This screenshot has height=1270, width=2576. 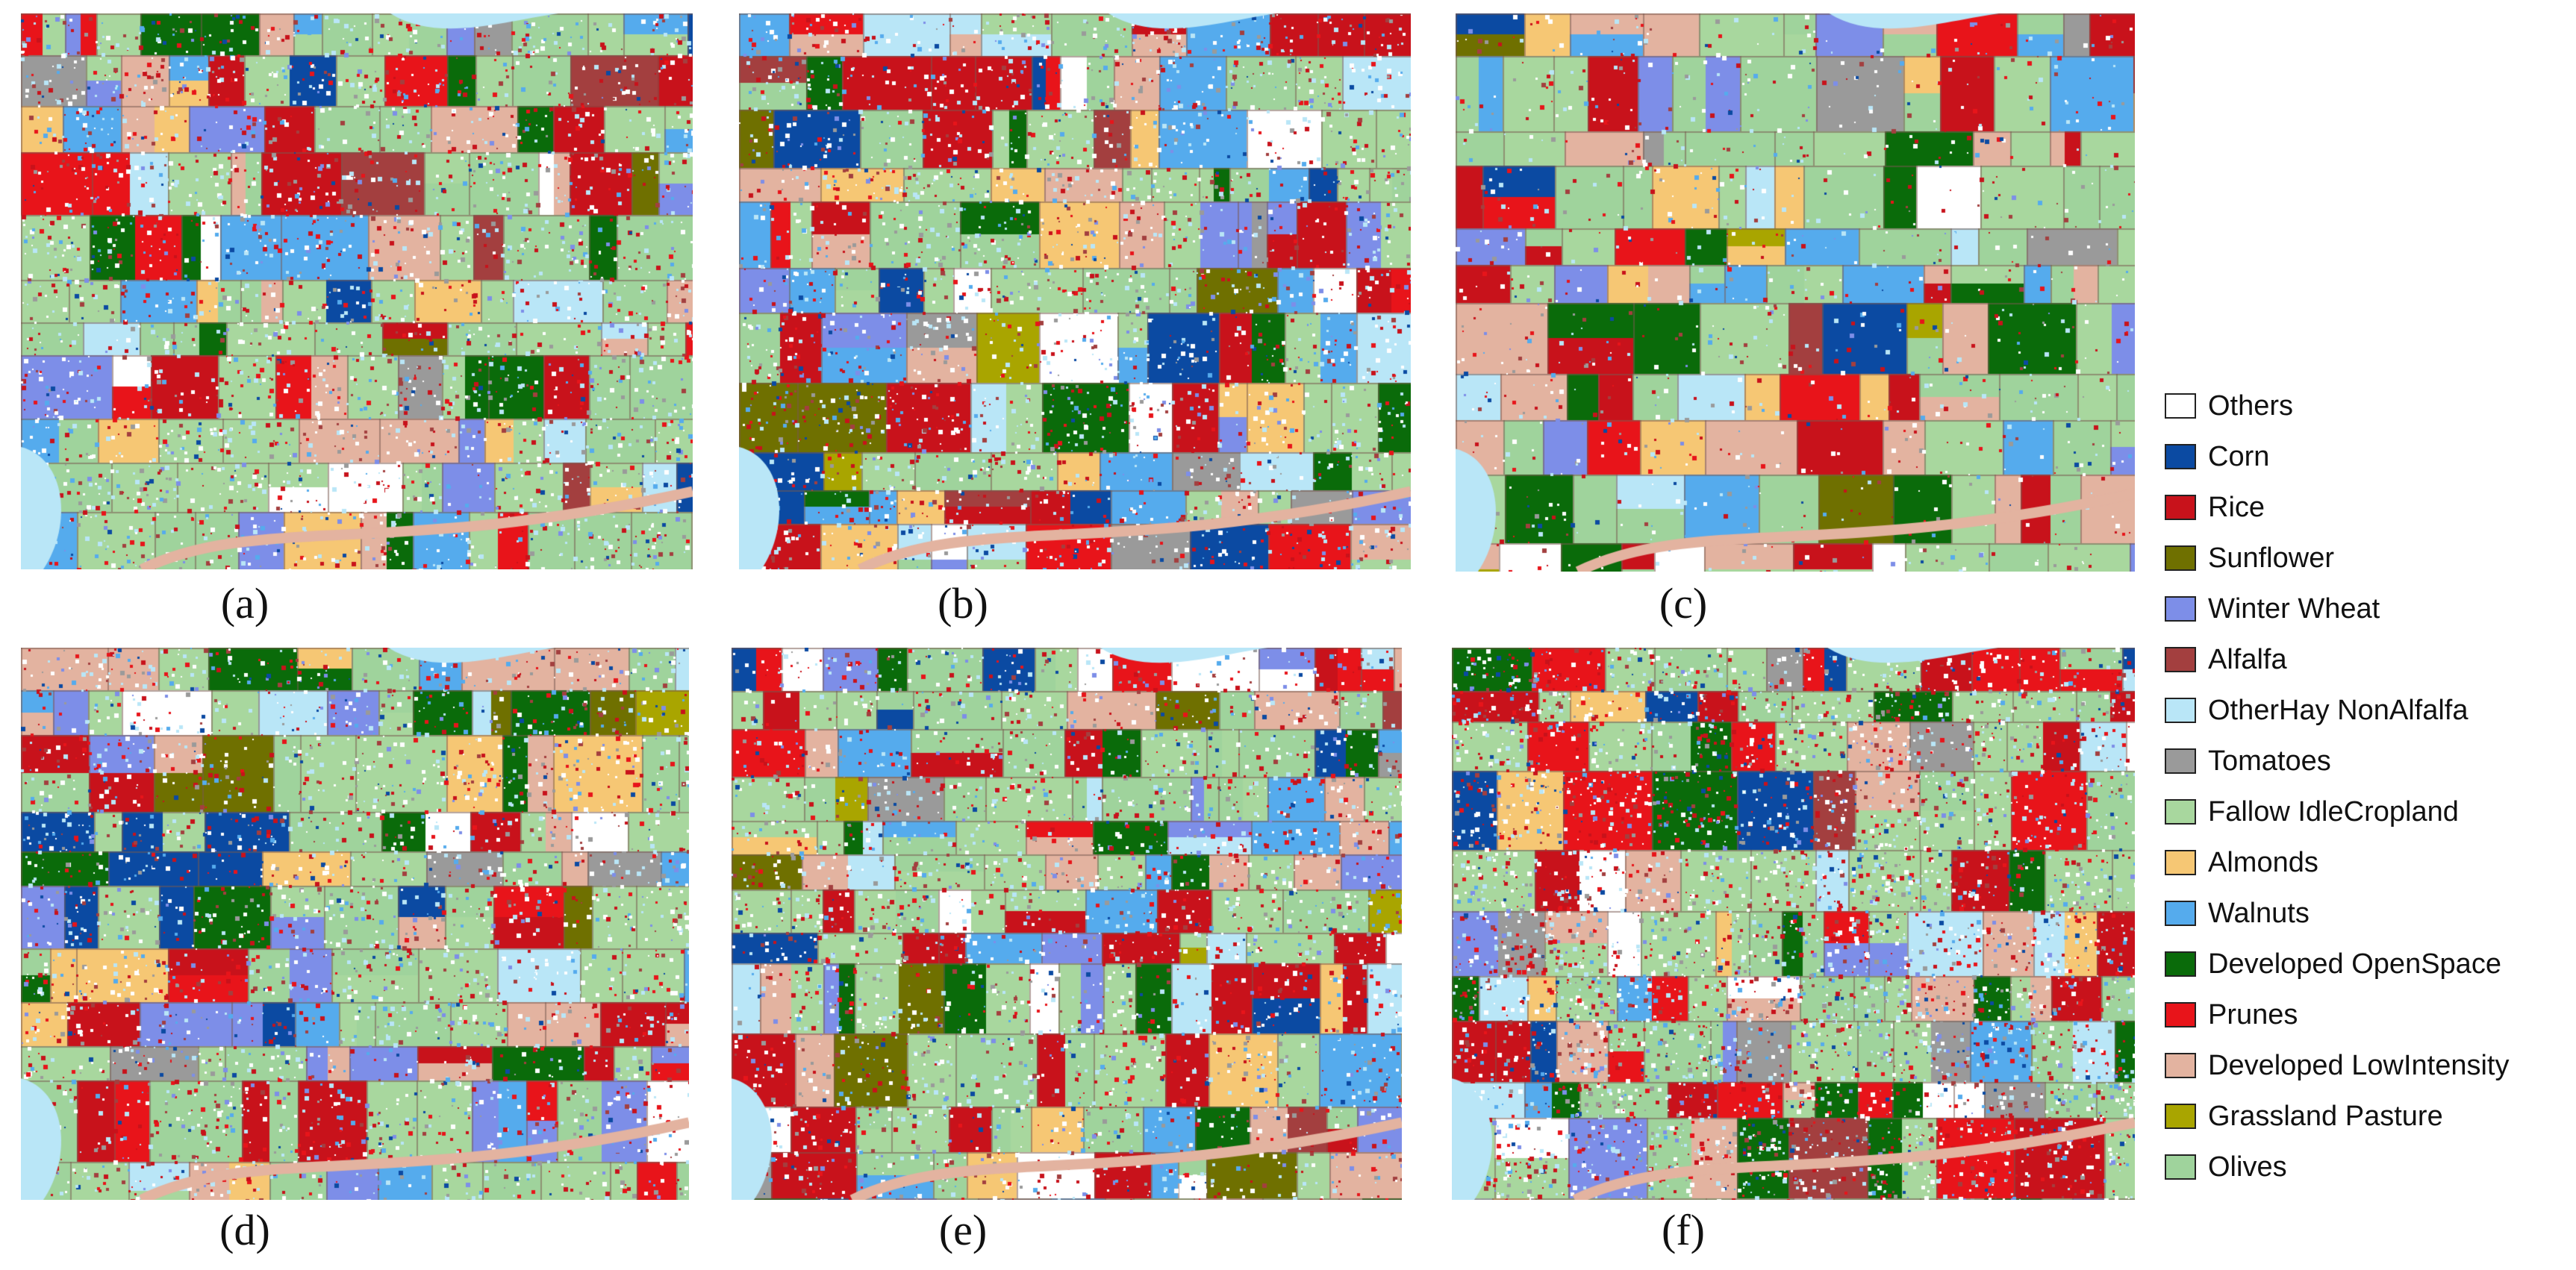 What do you see at coordinates (2271, 558) in the screenshot?
I see `legend-label: Sunflower` at bounding box center [2271, 558].